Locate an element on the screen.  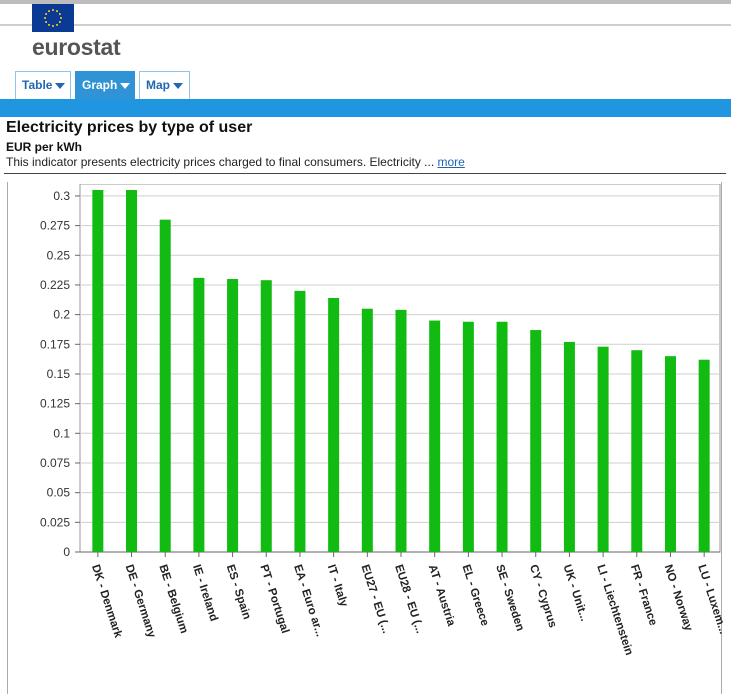
eu-stars-icon is located at coordinates (53, 18).